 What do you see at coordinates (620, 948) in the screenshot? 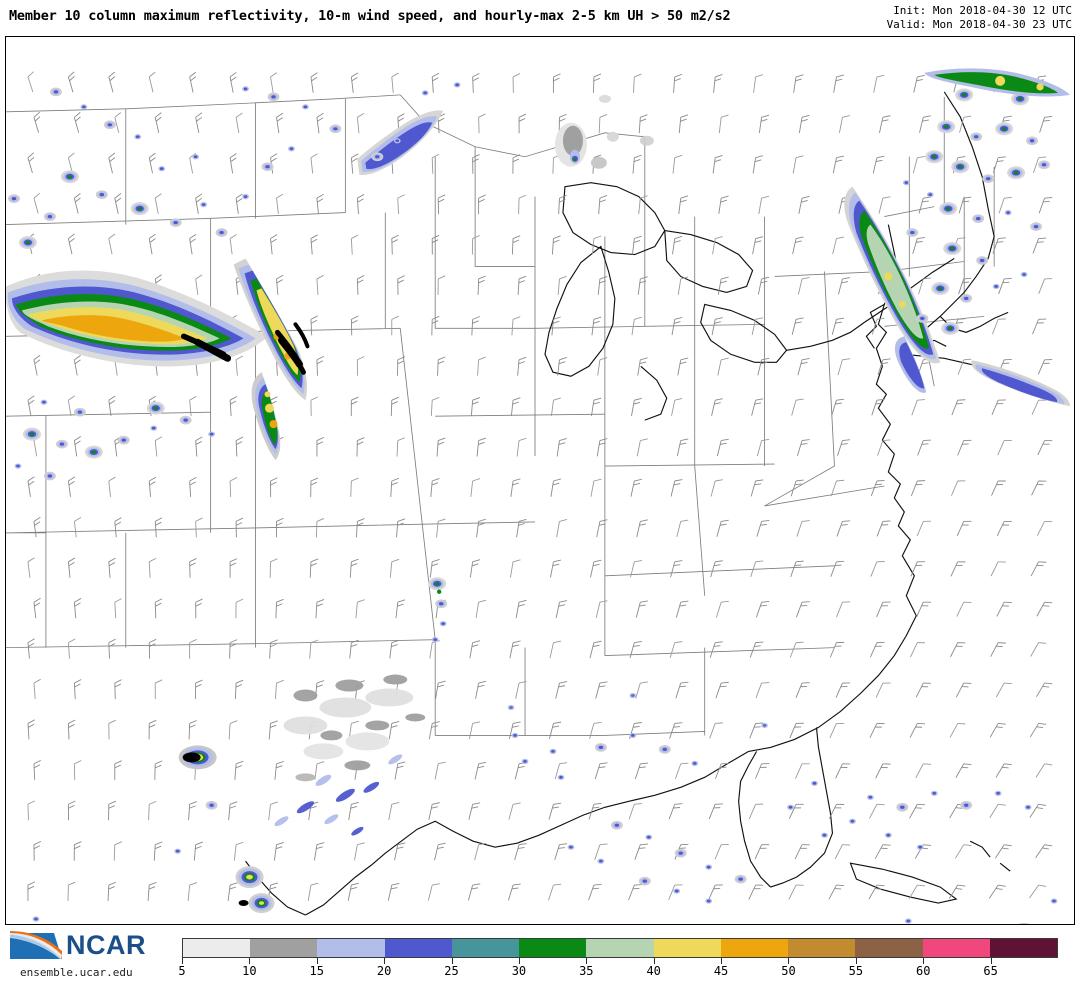
I see `reflectivity-colorbar` at bounding box center [620, 948].